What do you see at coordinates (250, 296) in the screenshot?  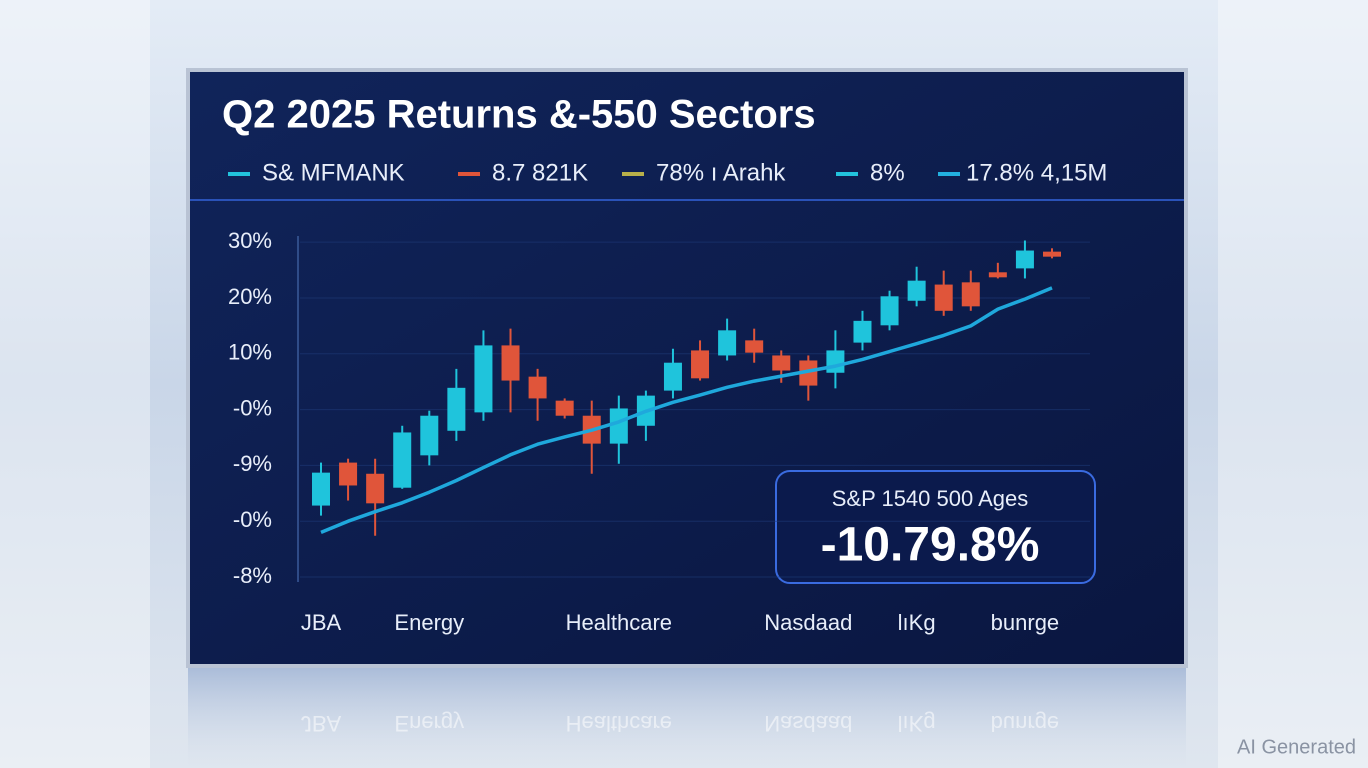 I see `y-tick-label: 20%` at bounding box center [250, 296].